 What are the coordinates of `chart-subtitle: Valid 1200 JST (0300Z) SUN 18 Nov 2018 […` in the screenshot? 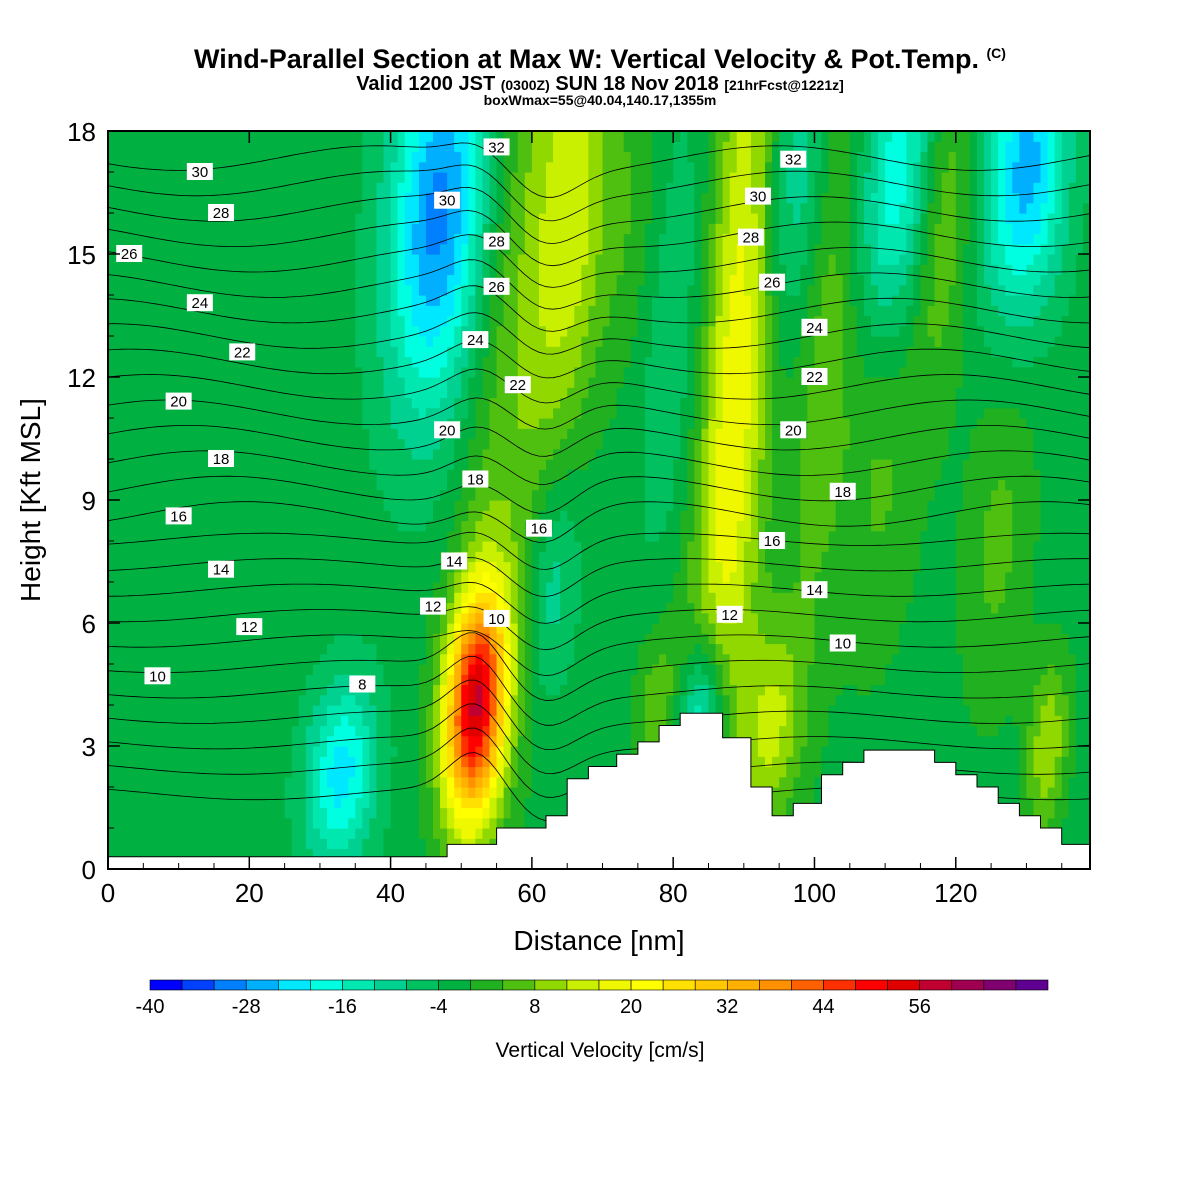 It's located at (600, 84).